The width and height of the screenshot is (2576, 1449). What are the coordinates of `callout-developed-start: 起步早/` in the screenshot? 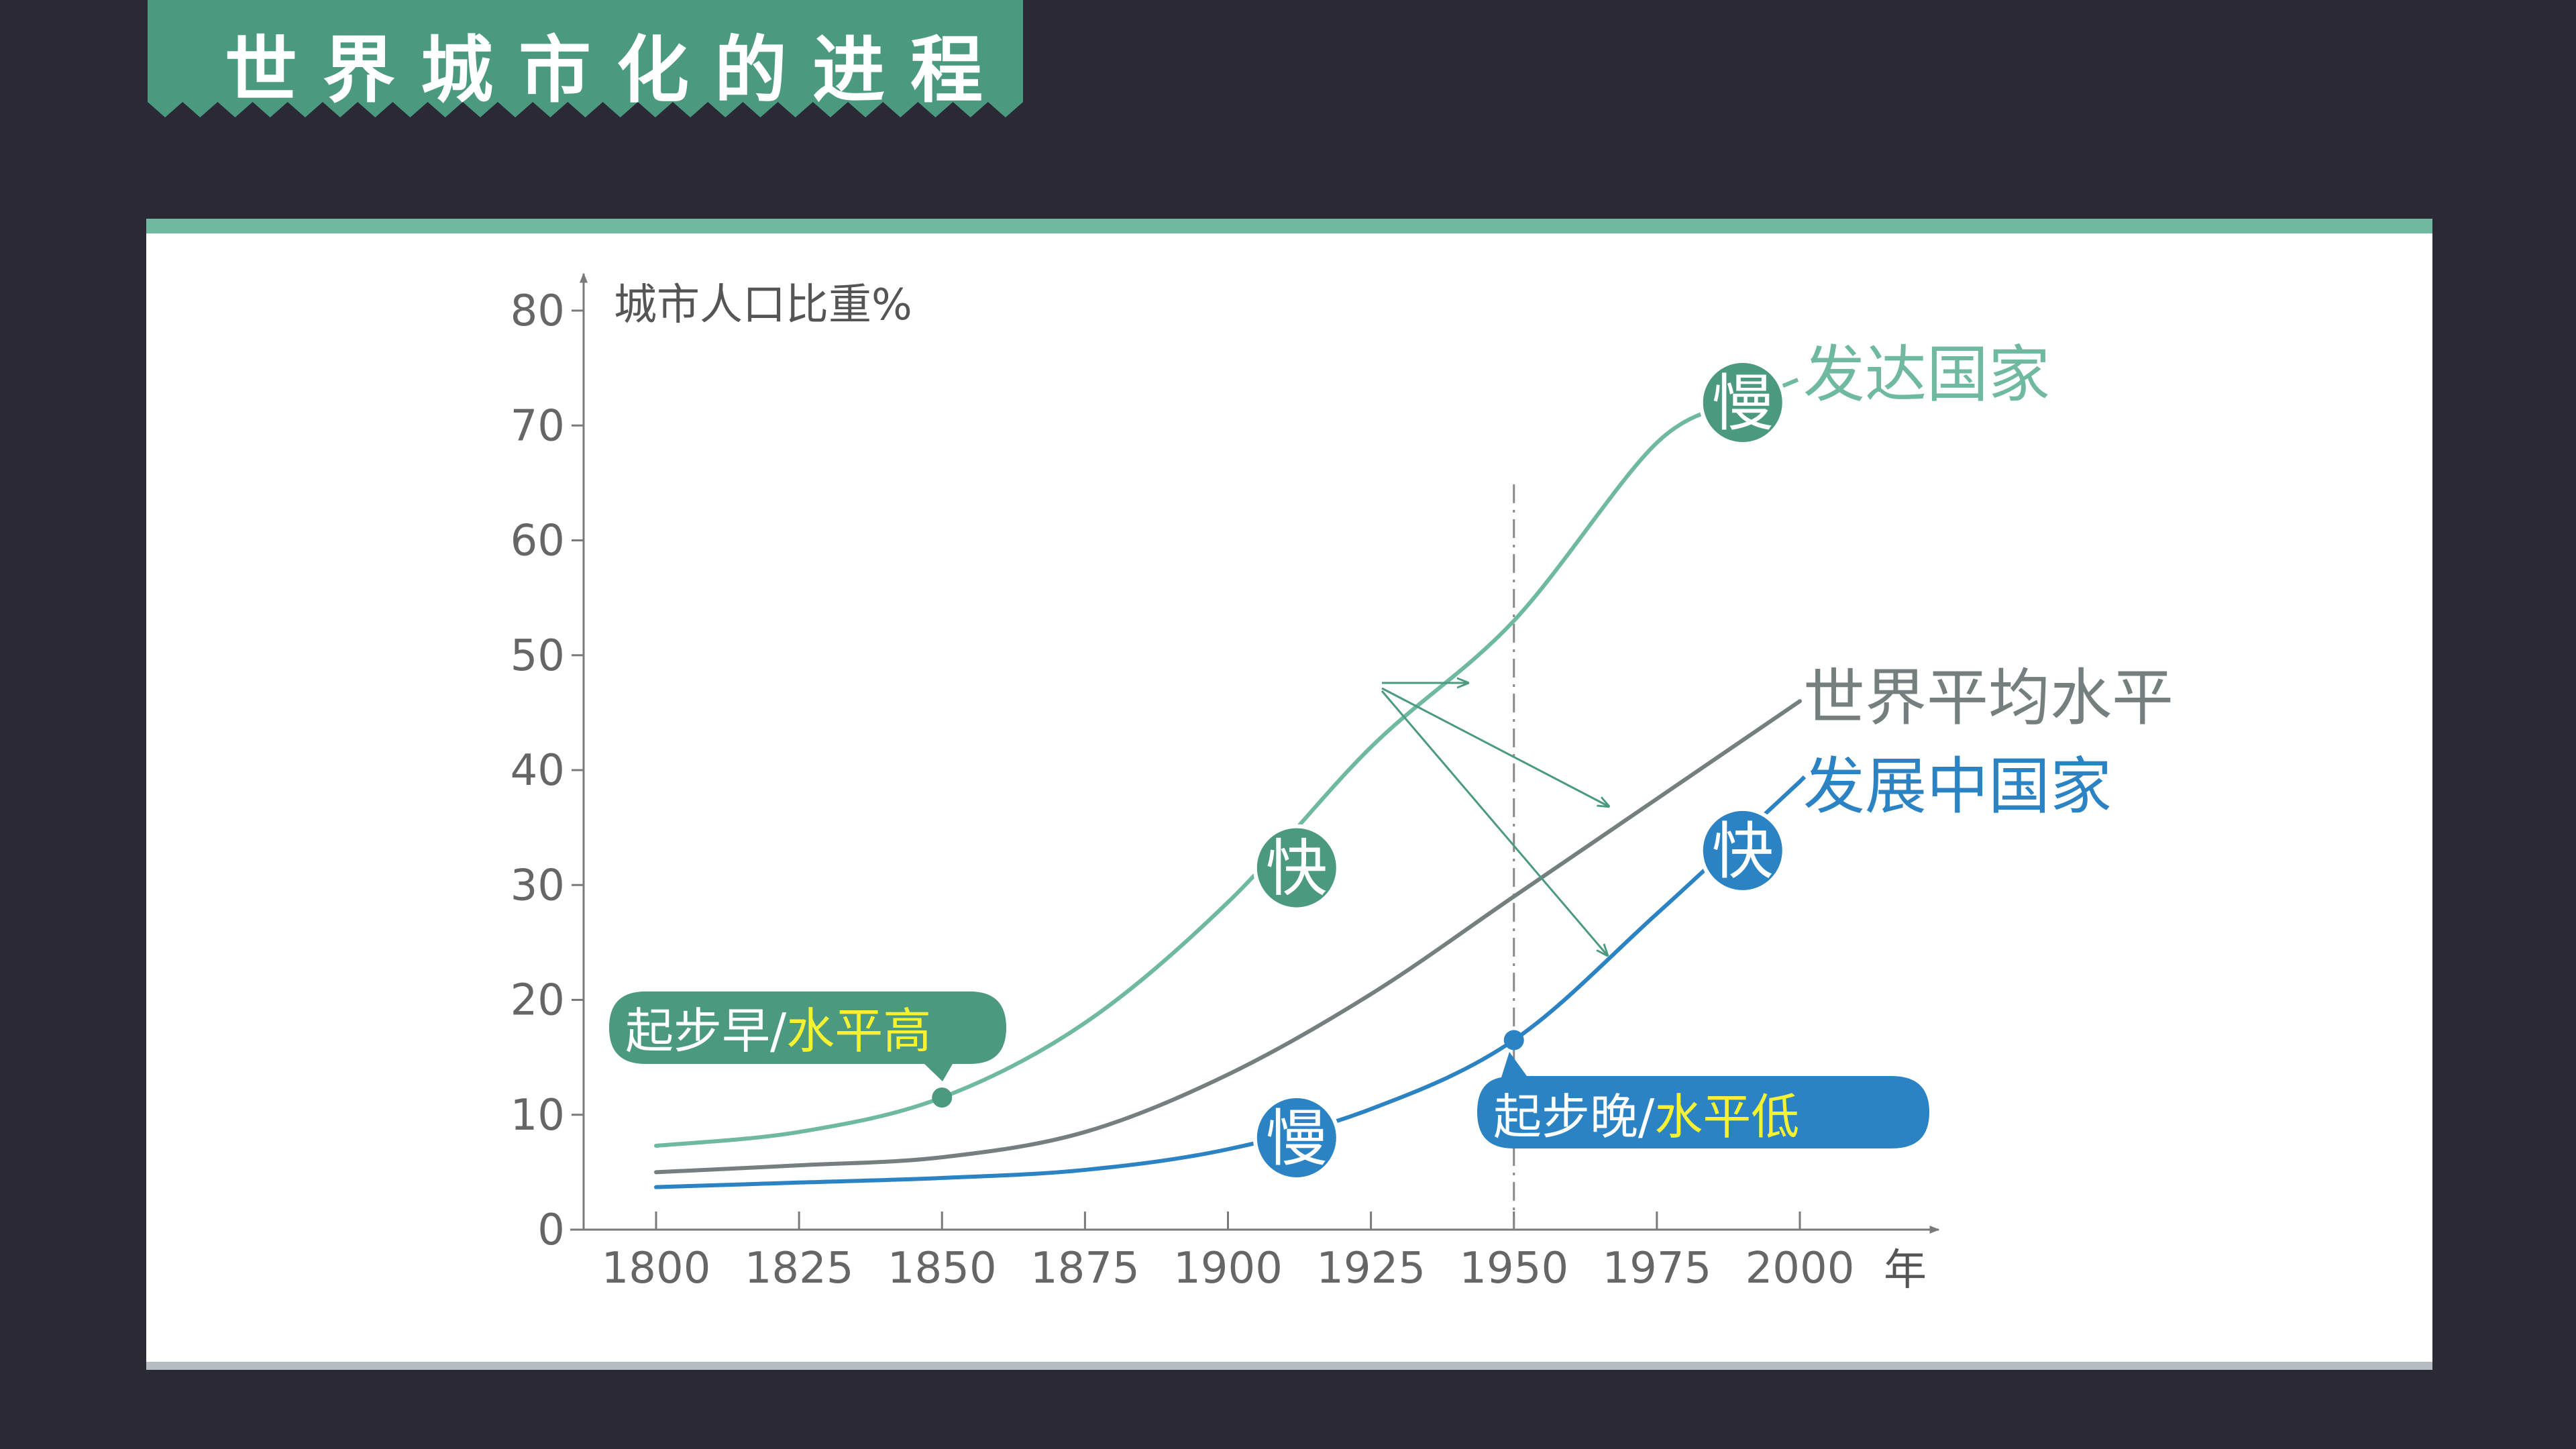 It's located at (706, 1031).